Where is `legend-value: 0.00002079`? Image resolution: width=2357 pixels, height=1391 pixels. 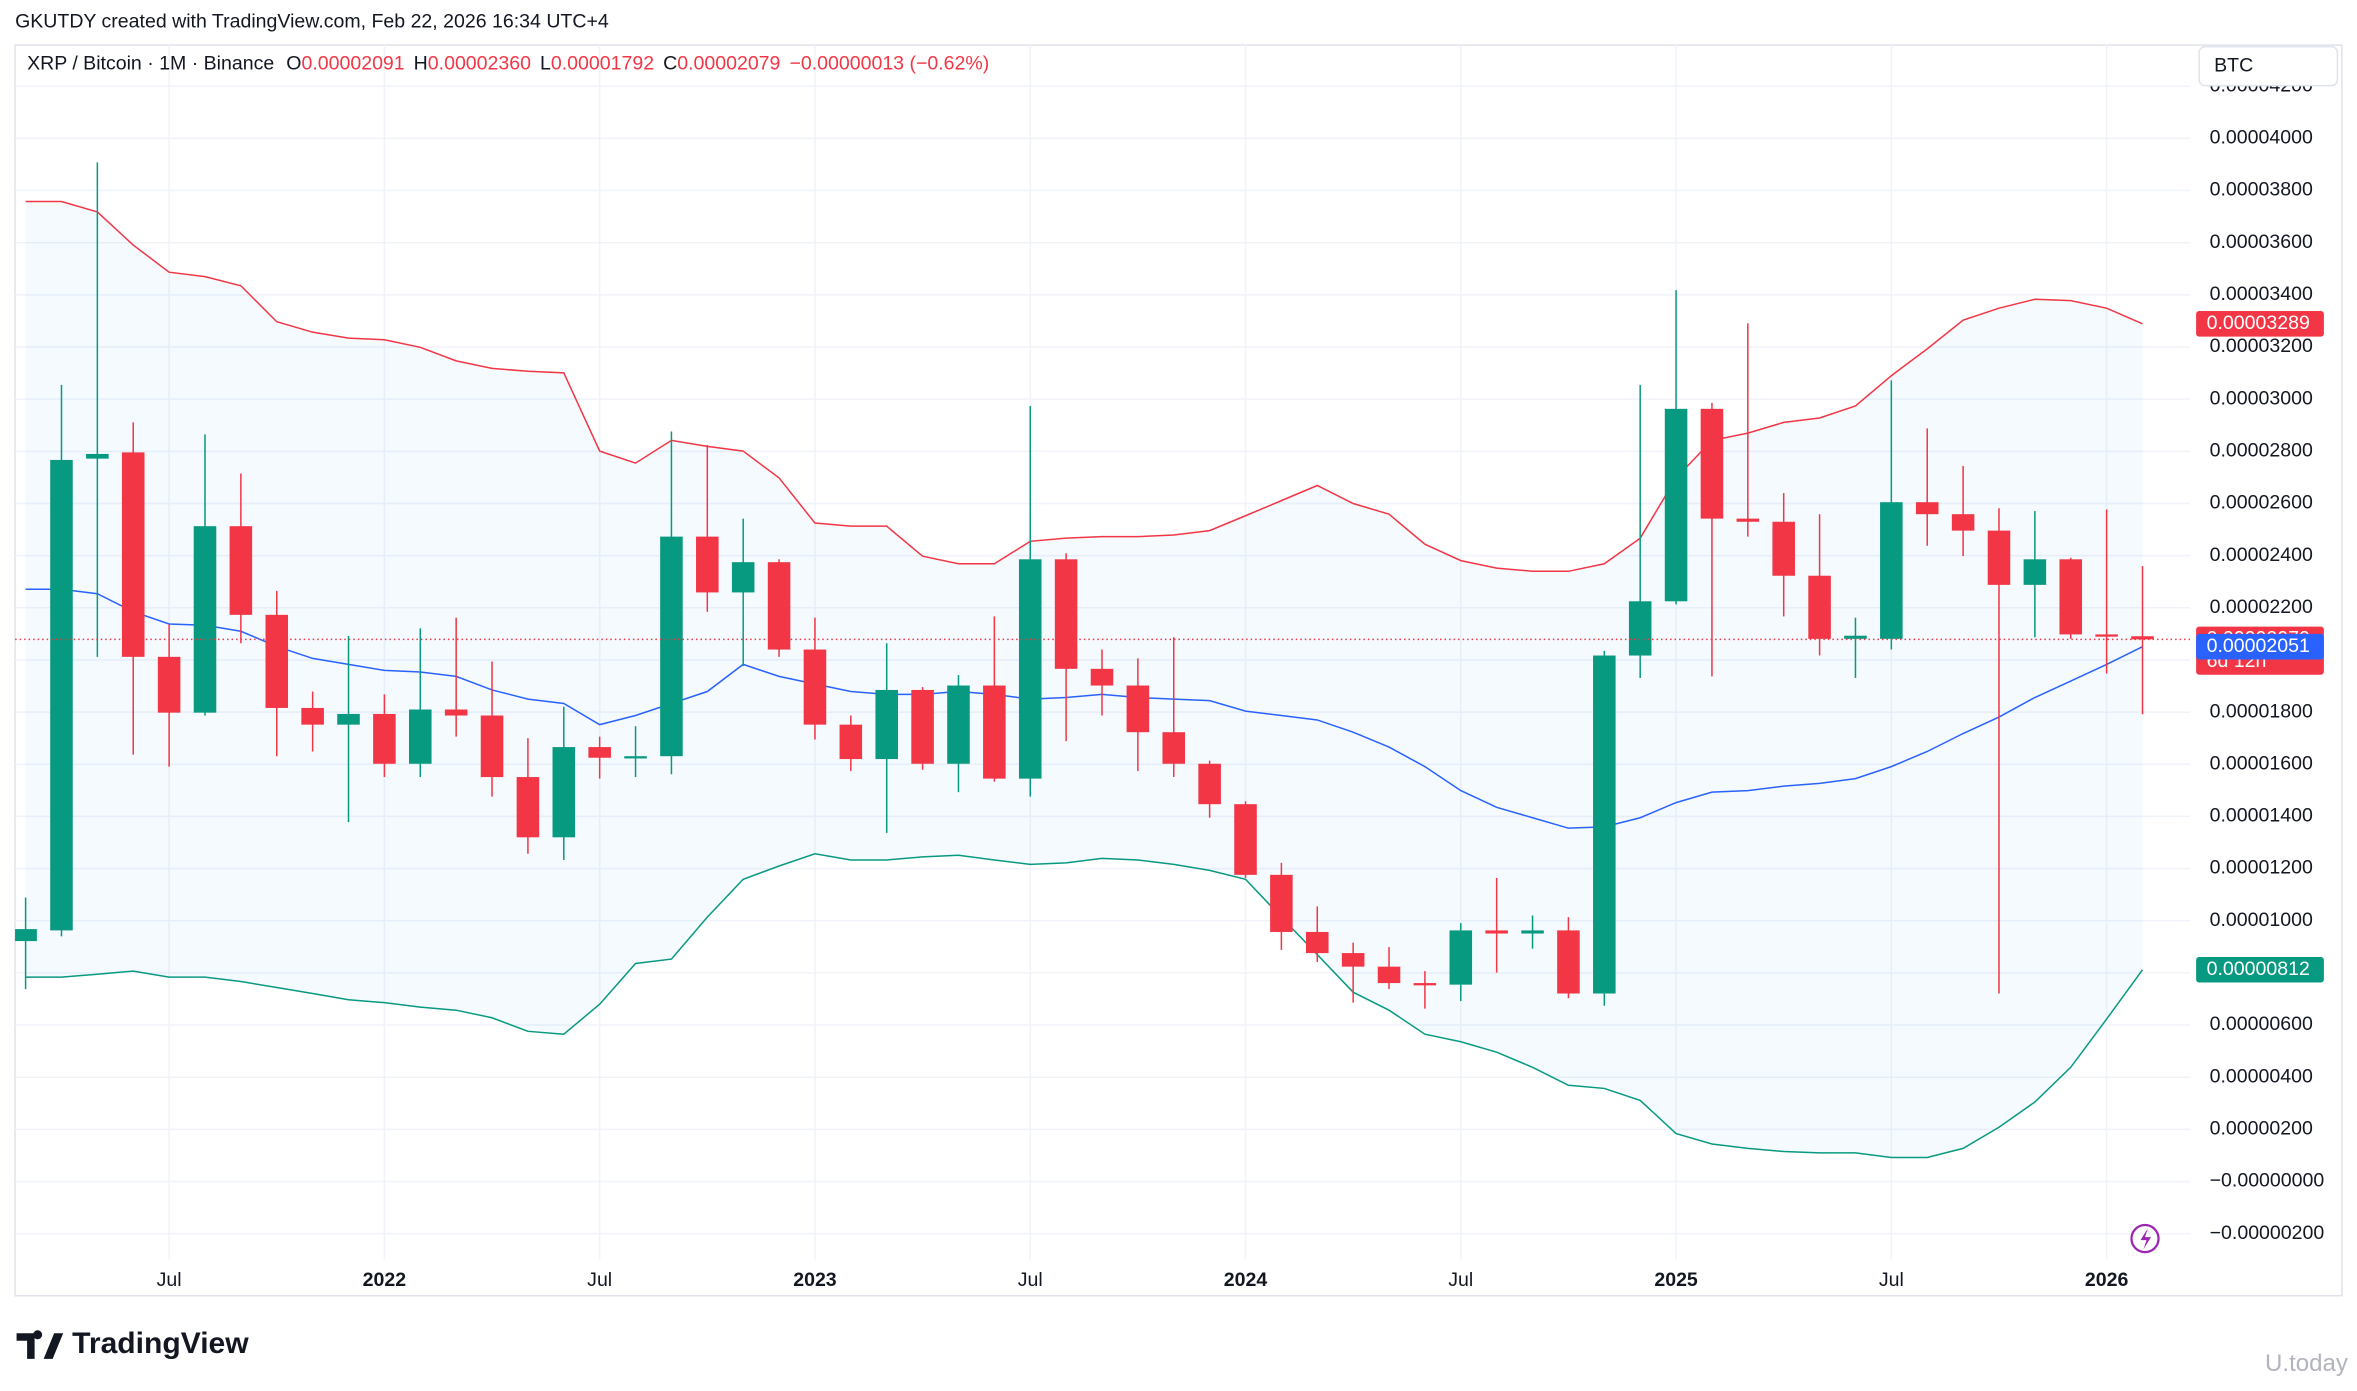 legend-value: 0.00002079 is located at coordinates (728, 64).